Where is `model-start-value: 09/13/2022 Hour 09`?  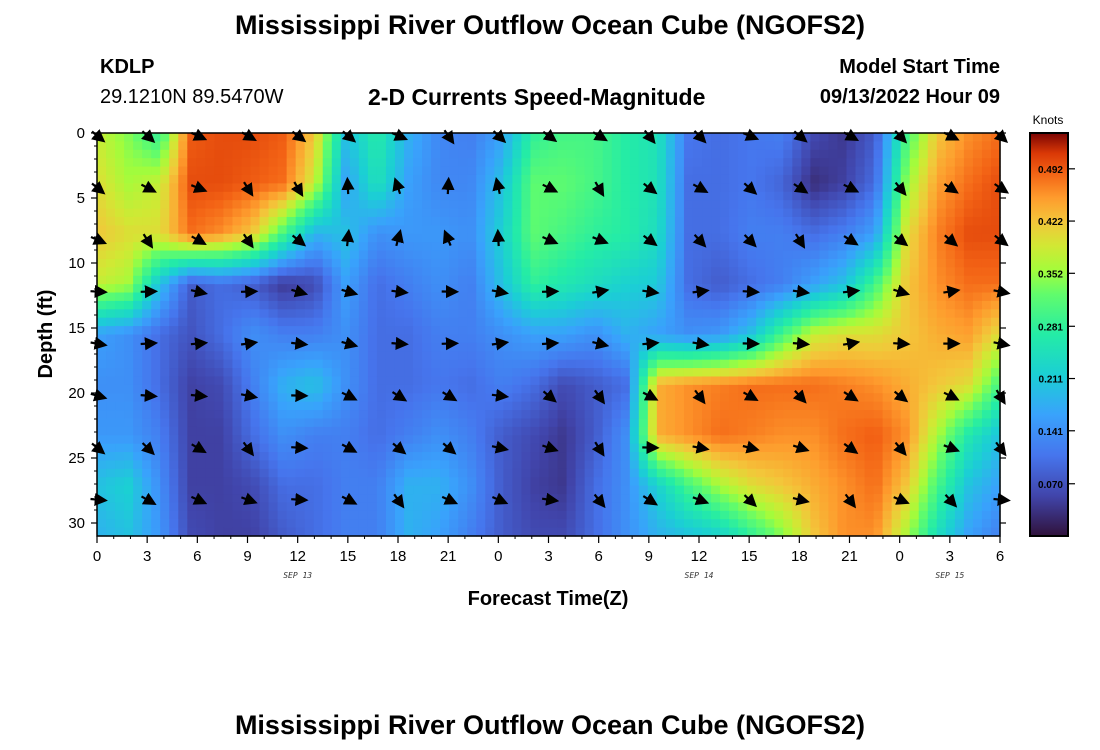 model-start-value: 09/13/2022 Hour 09 is located at coordinates (909, 97).